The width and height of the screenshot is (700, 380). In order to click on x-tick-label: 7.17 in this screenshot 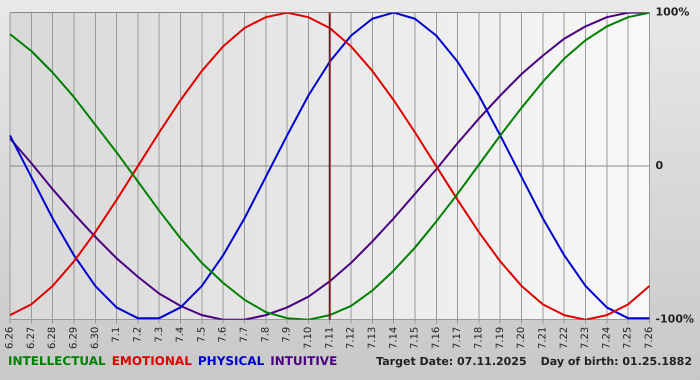, I will do `click(458, 337)`.